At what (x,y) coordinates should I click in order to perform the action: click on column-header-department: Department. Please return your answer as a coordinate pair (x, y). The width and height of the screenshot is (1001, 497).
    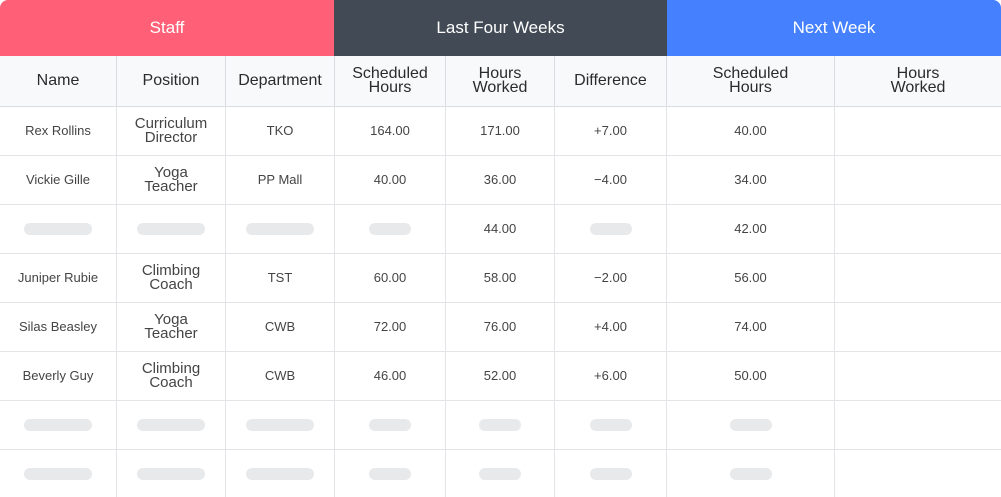
    Looking at the image, I should click on (280, 81).